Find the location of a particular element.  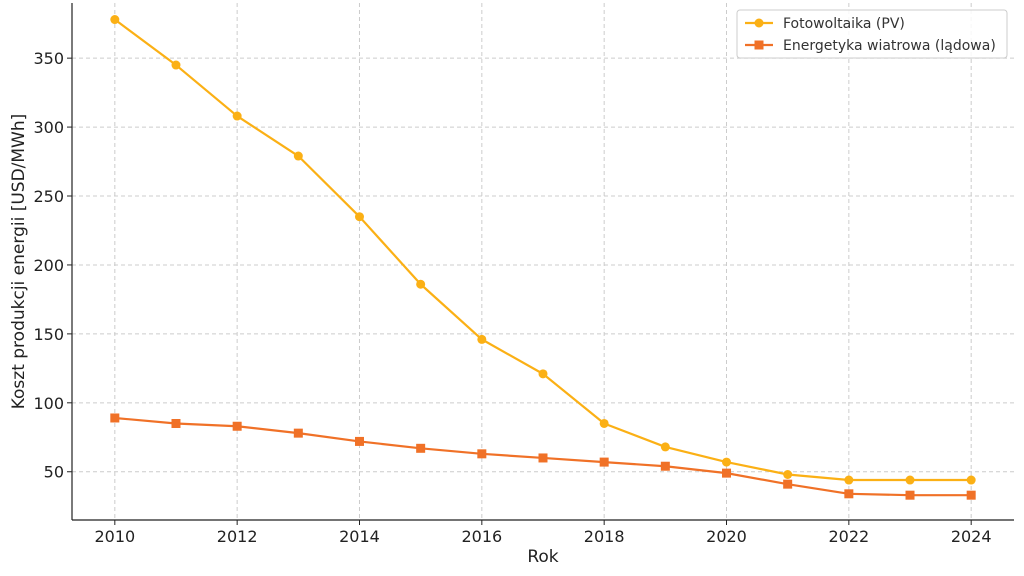

x-axis-label: Rok is located at coordinates (542, 557).